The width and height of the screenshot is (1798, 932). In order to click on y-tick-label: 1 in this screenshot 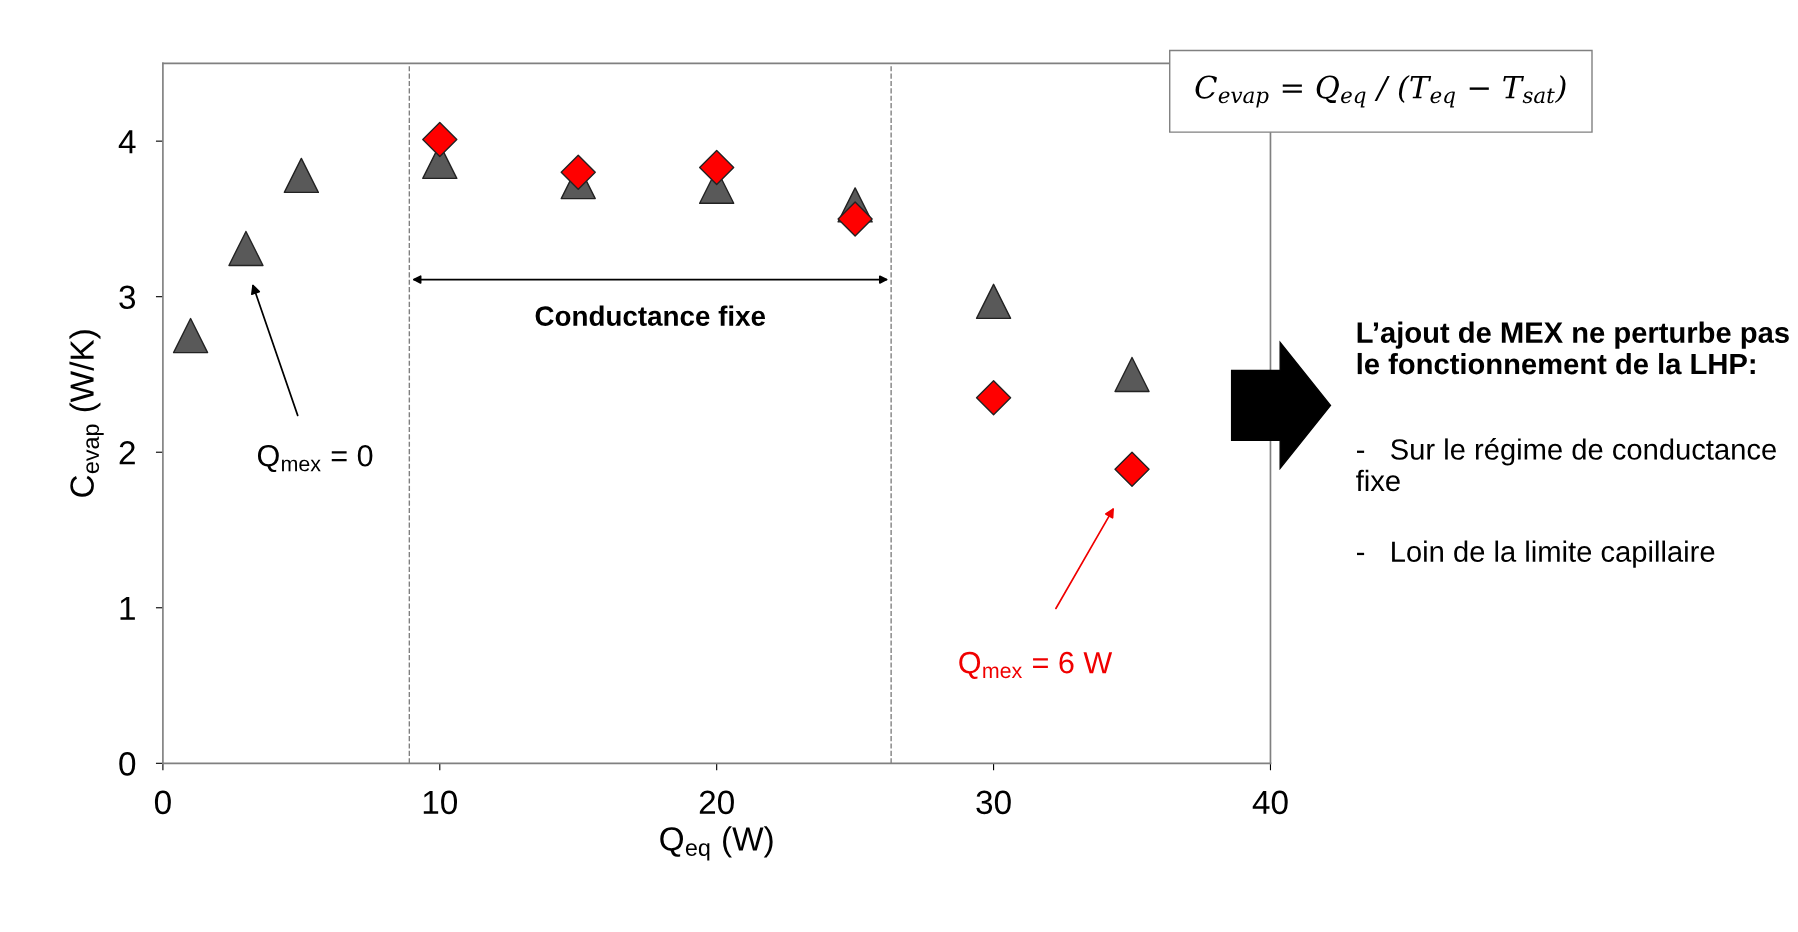, I will do `click(127, 608)`.